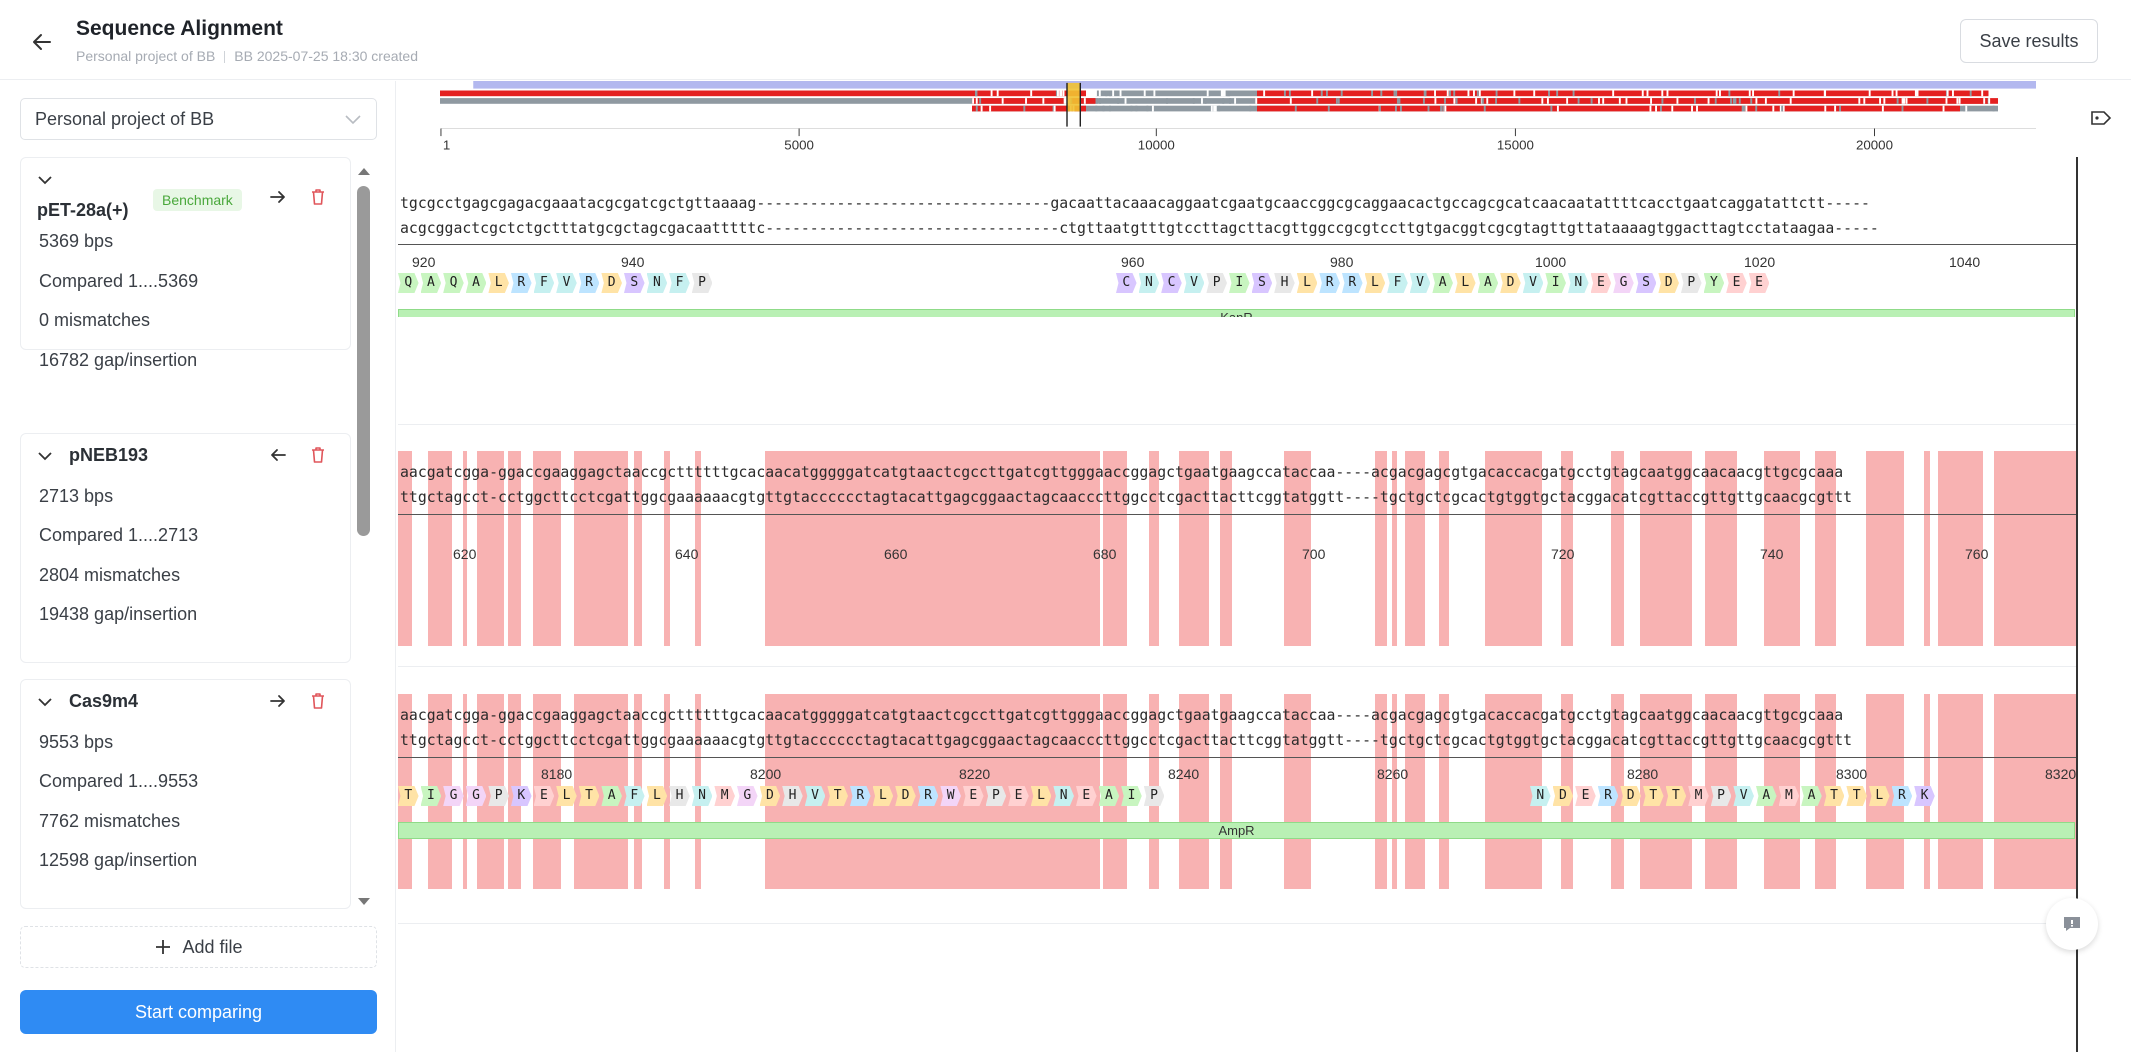 This screenshot has width=2131, height=1052. I want to click on amino-acid-s: S, so click(1262, 283).